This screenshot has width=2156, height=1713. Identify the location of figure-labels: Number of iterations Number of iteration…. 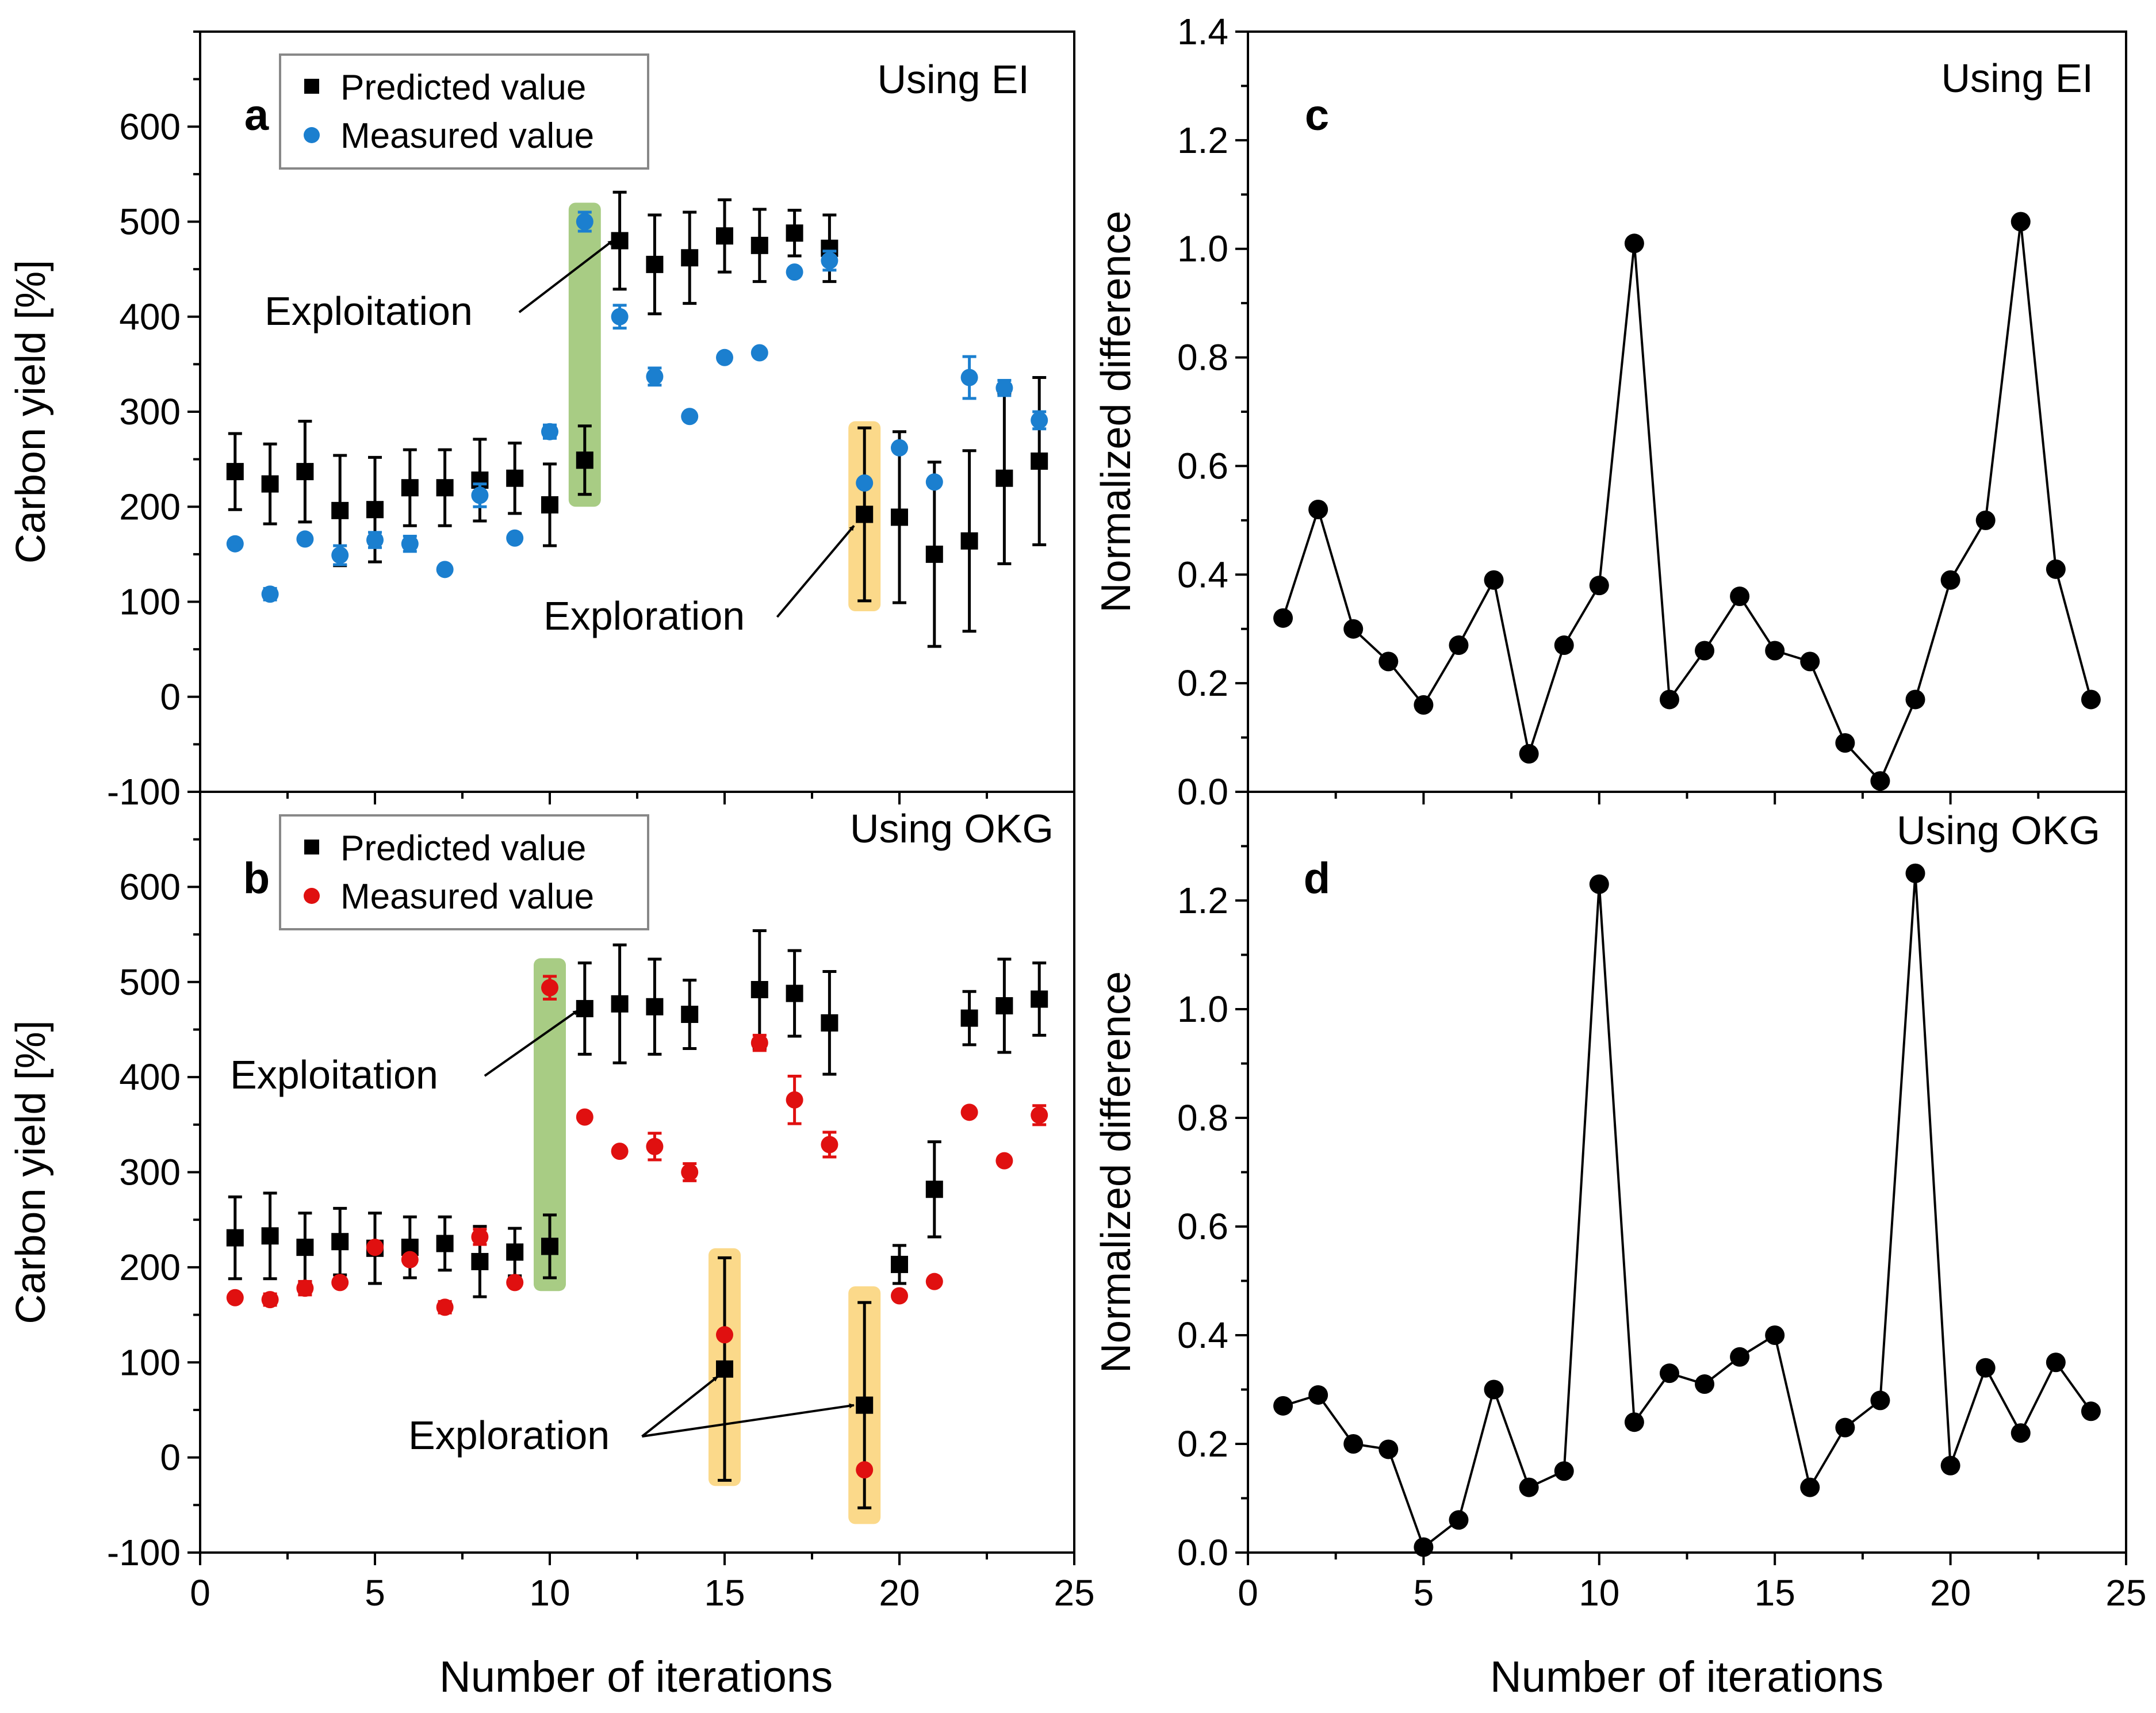
(1161, 1677).